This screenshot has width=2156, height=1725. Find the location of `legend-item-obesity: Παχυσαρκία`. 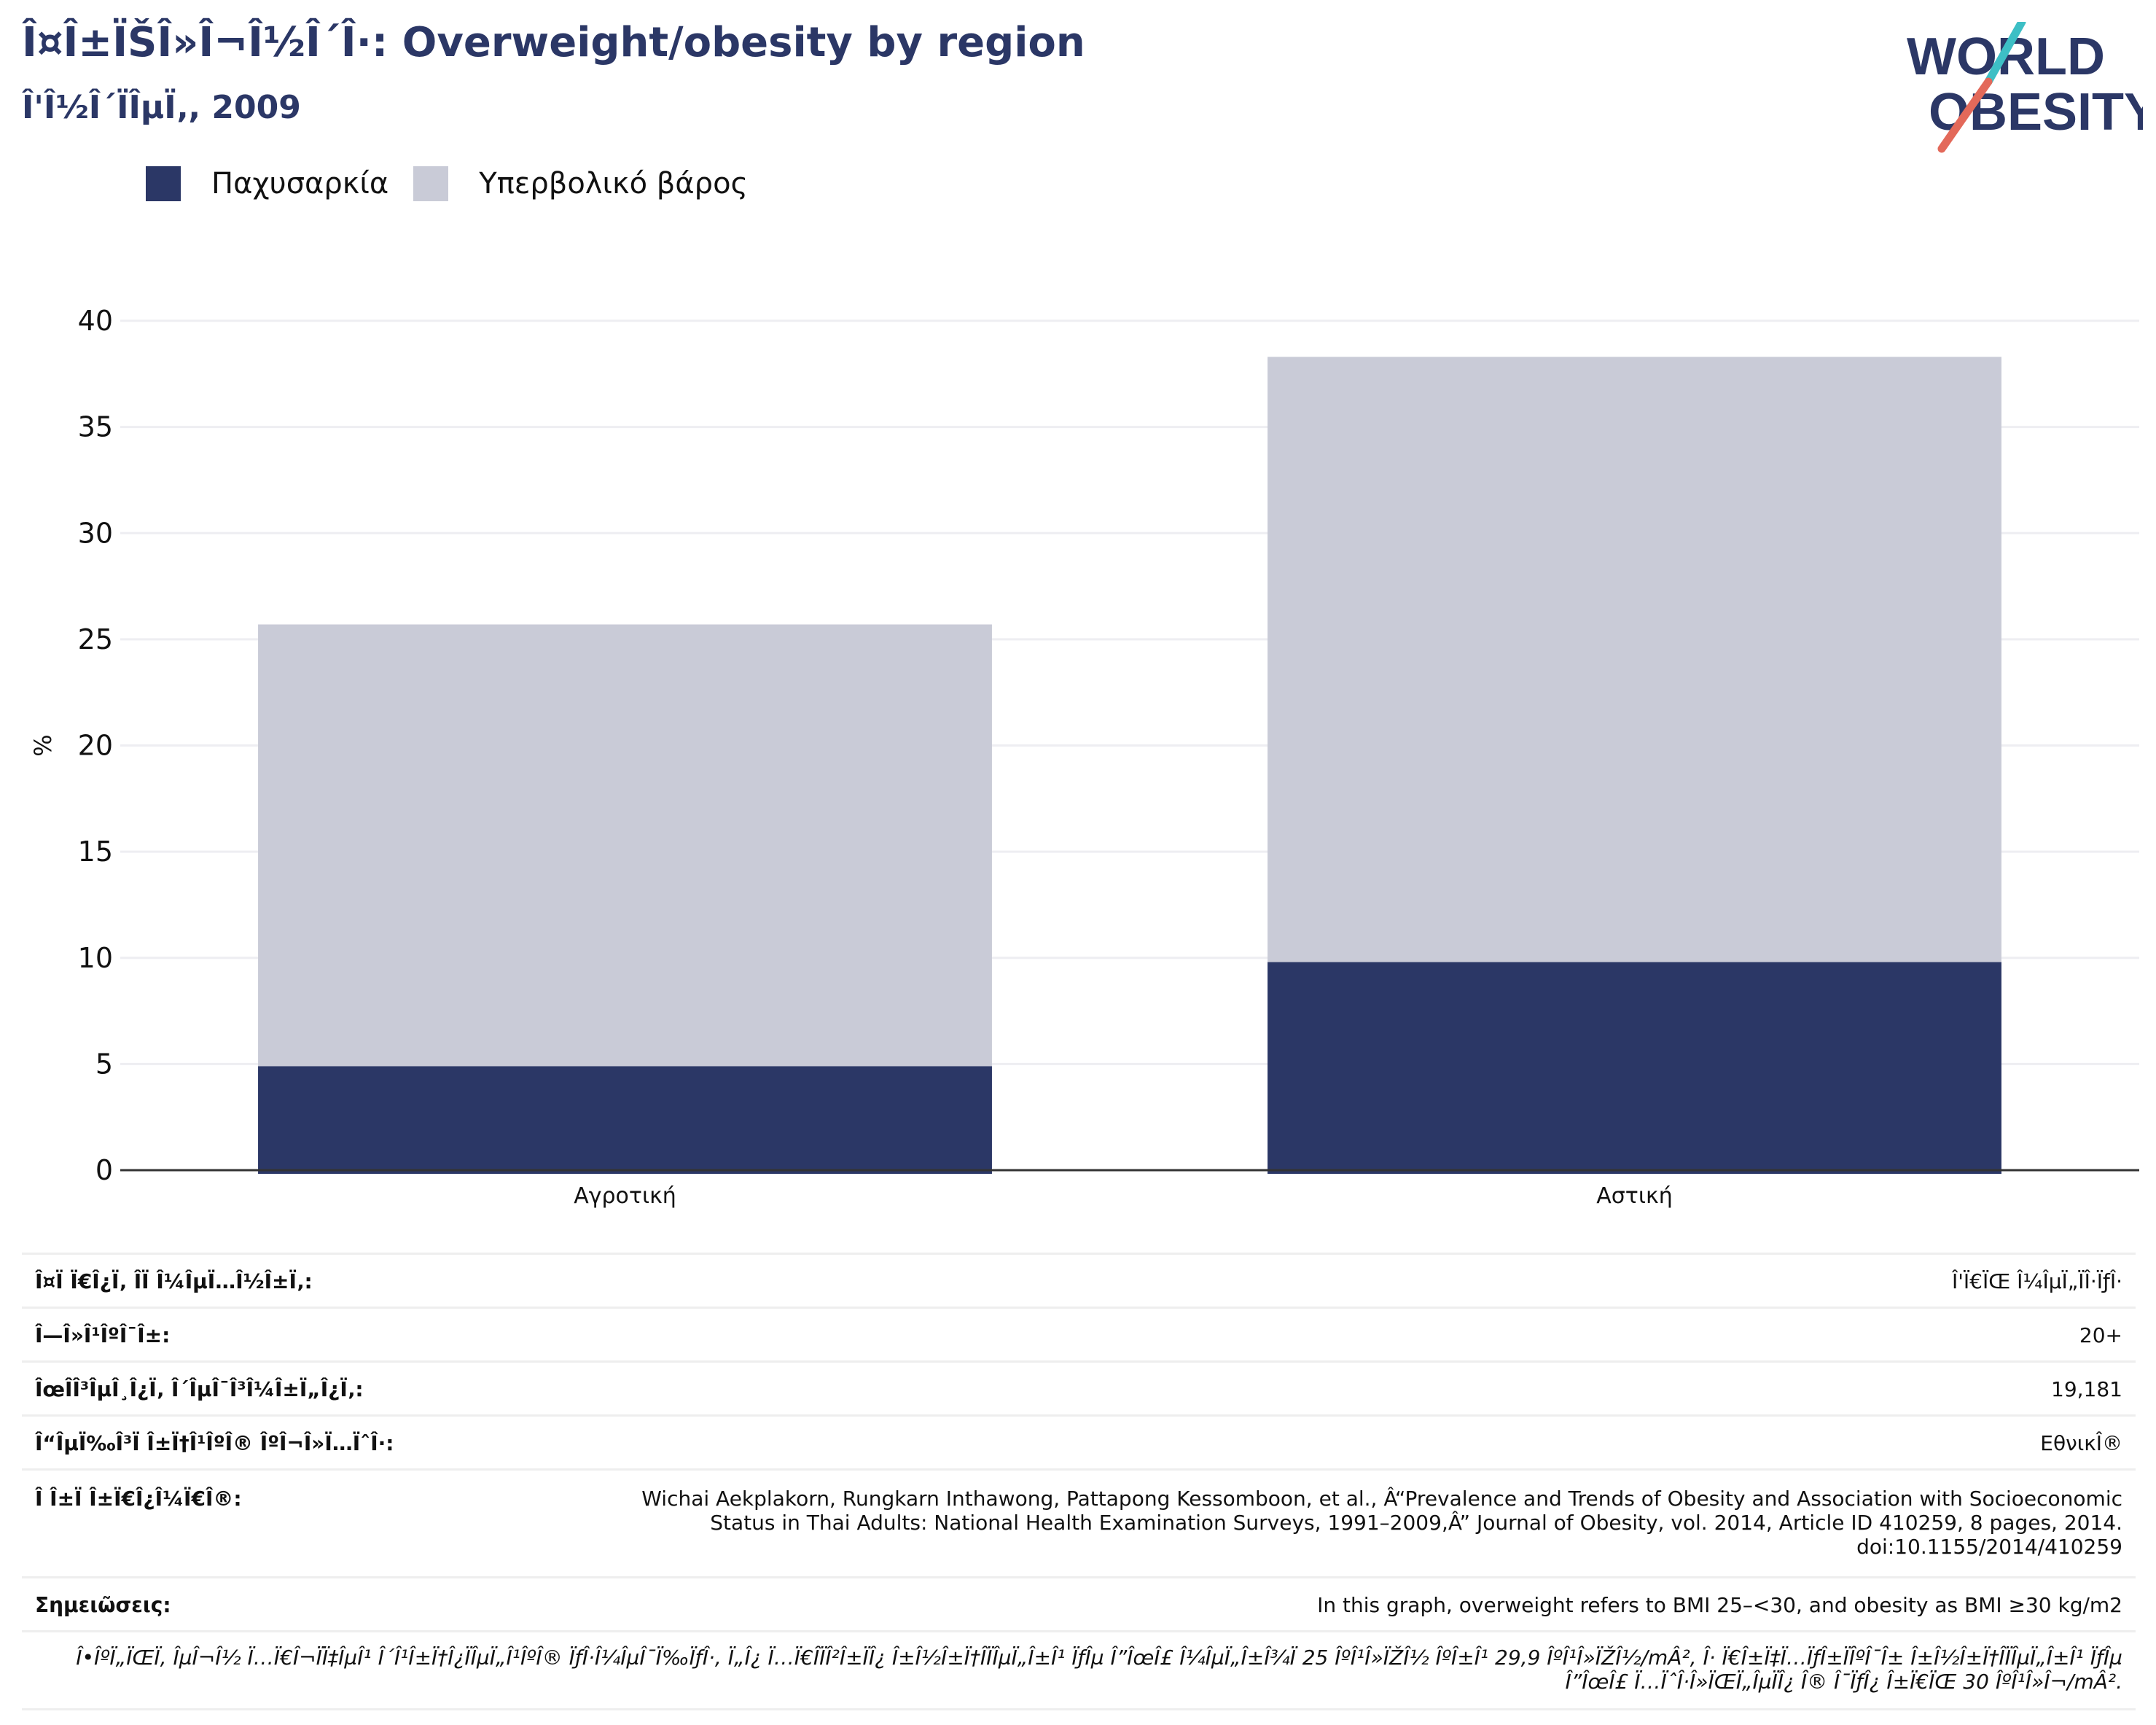

legend-item-obesity: Παχυσαρκία is located at coordinates (267, 183).